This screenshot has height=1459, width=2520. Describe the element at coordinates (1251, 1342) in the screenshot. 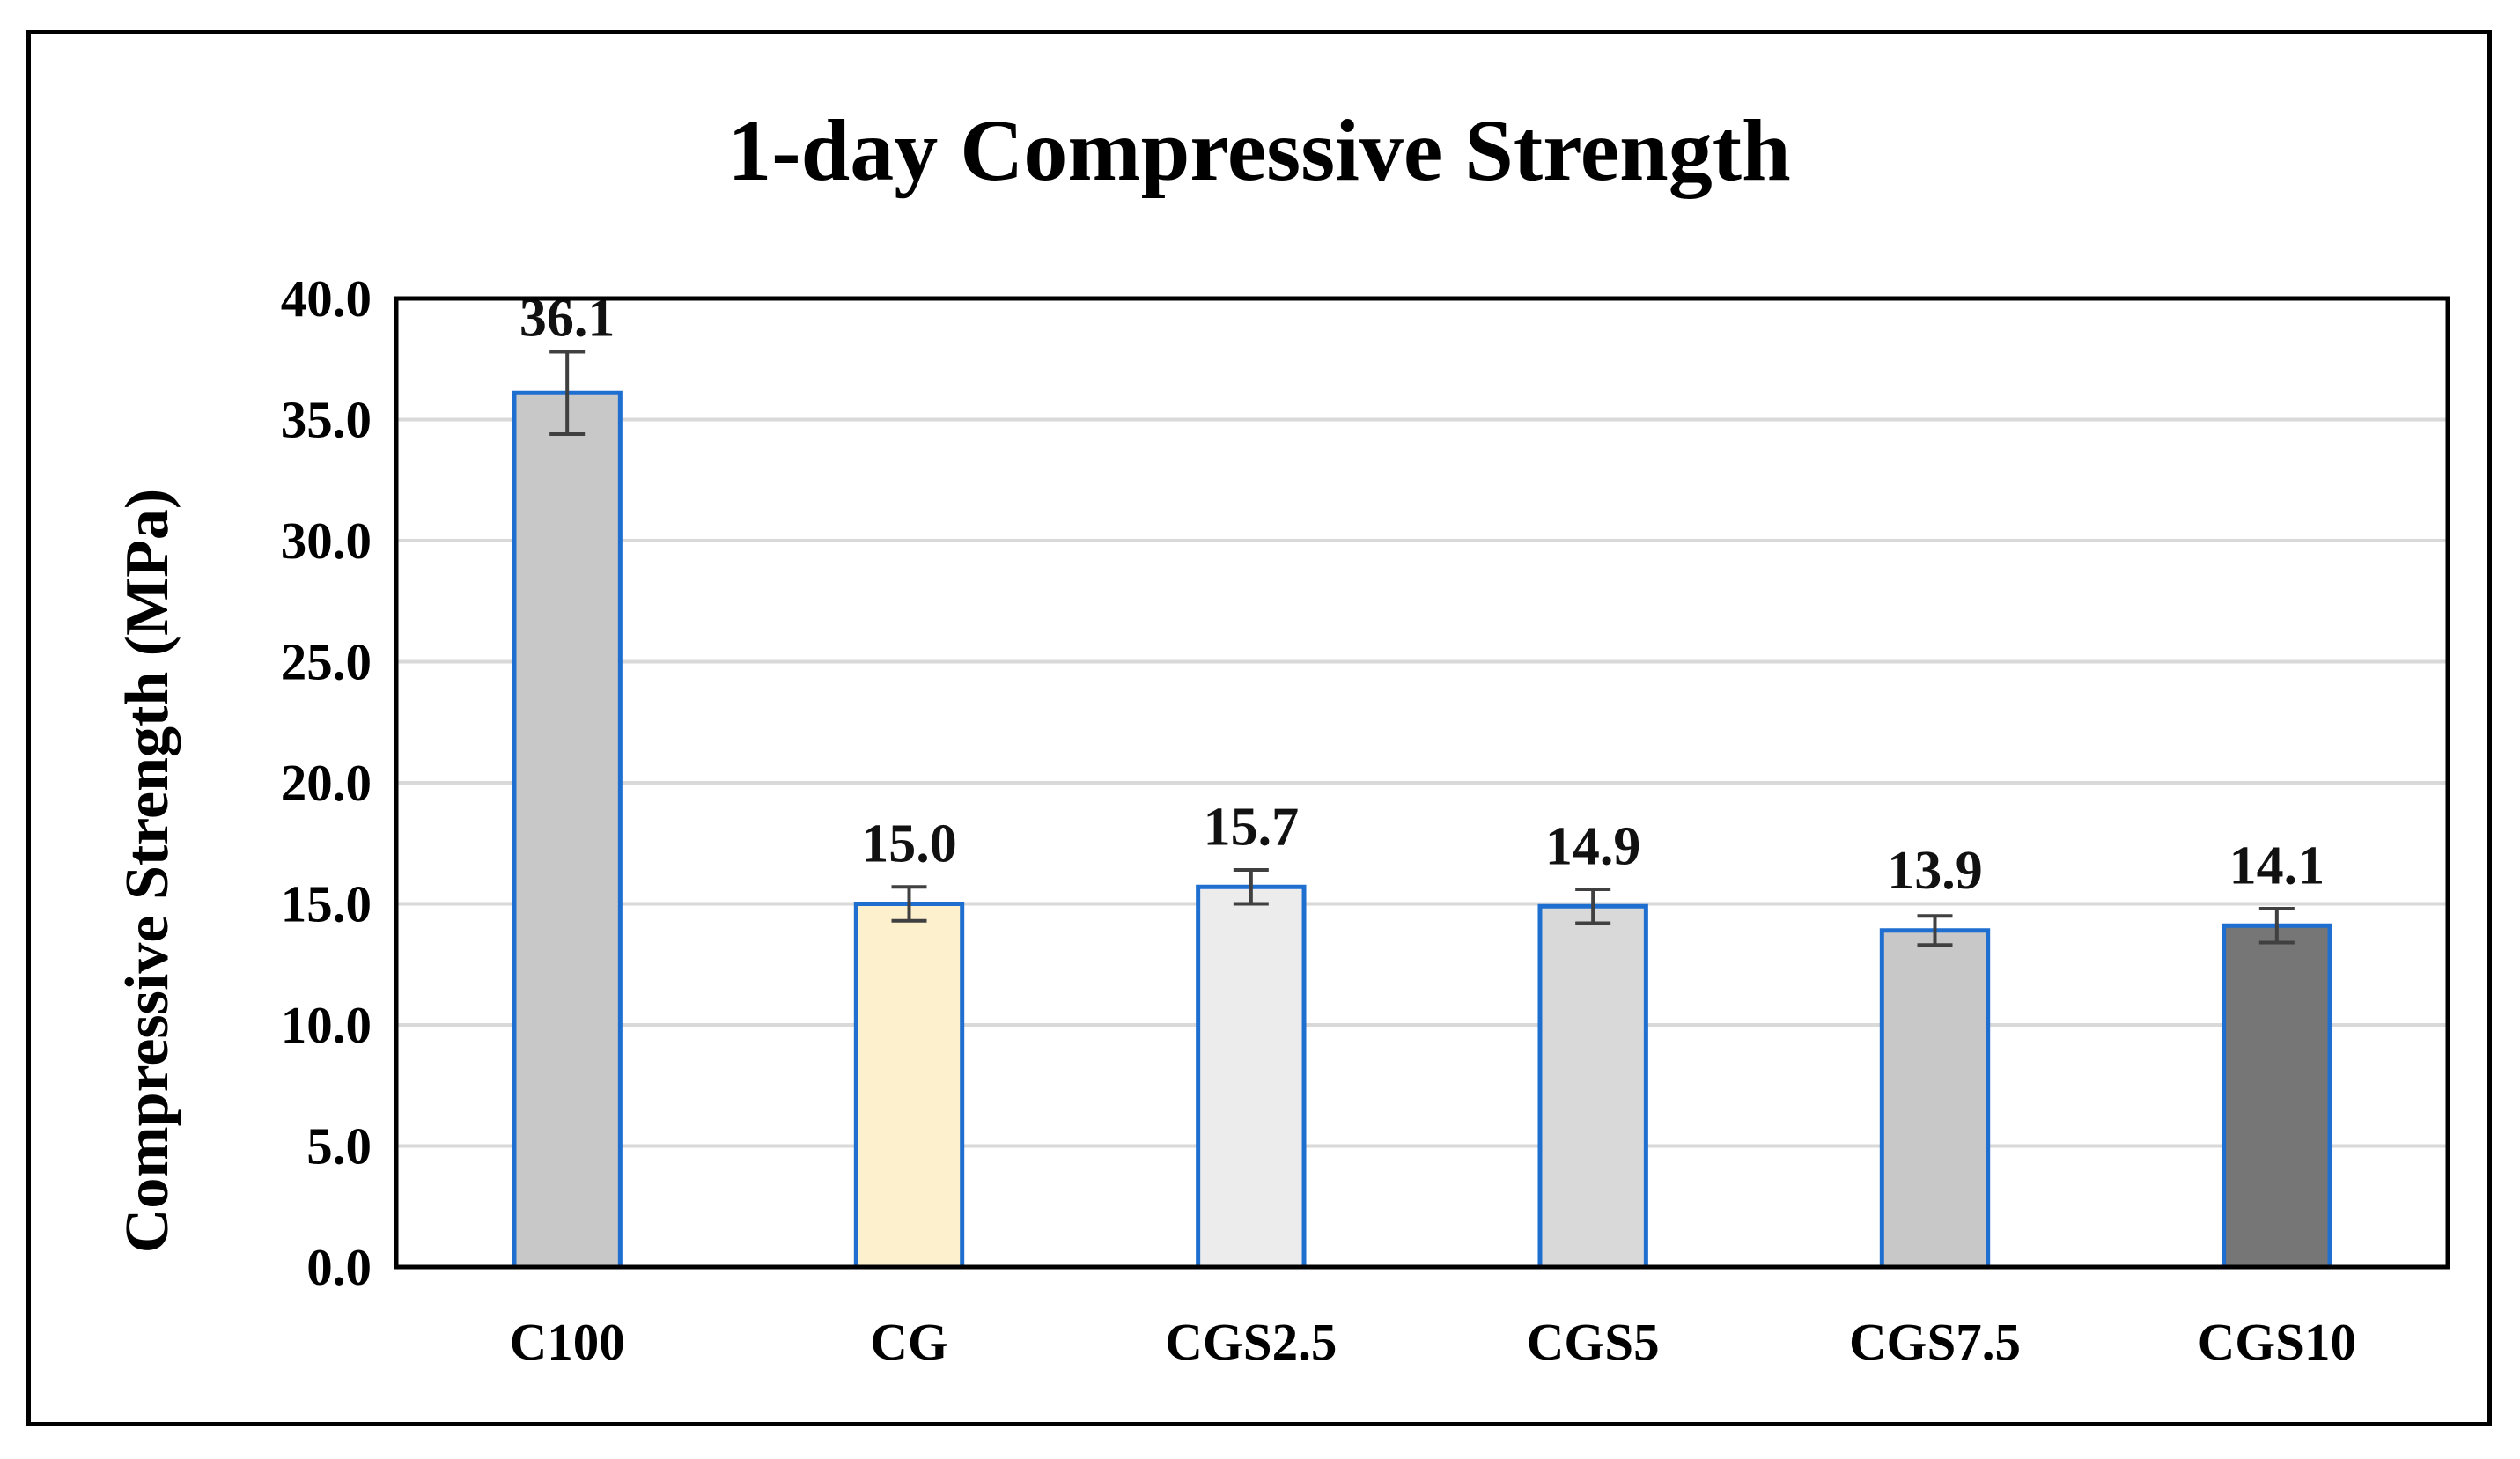

I see `x-tick-label: CGS2.5` at that location.